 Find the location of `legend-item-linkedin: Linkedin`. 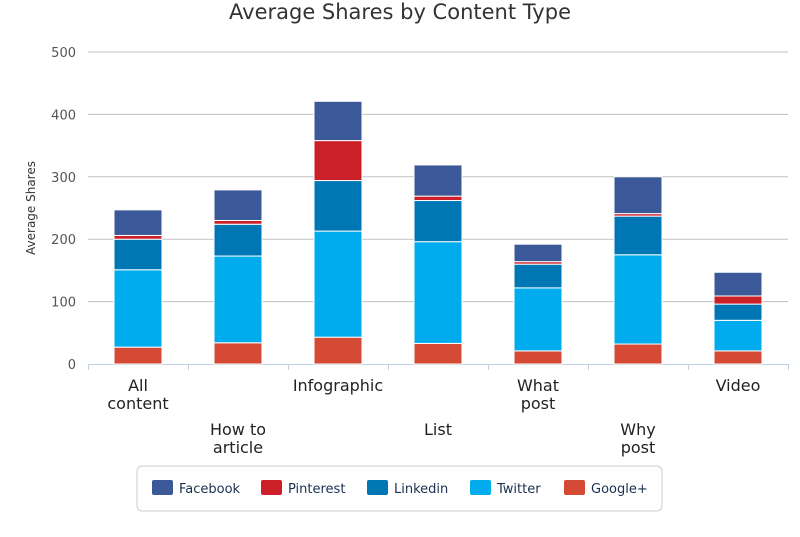

legend-item-linkedin: Linkedin is located at coordinates (407, 488).